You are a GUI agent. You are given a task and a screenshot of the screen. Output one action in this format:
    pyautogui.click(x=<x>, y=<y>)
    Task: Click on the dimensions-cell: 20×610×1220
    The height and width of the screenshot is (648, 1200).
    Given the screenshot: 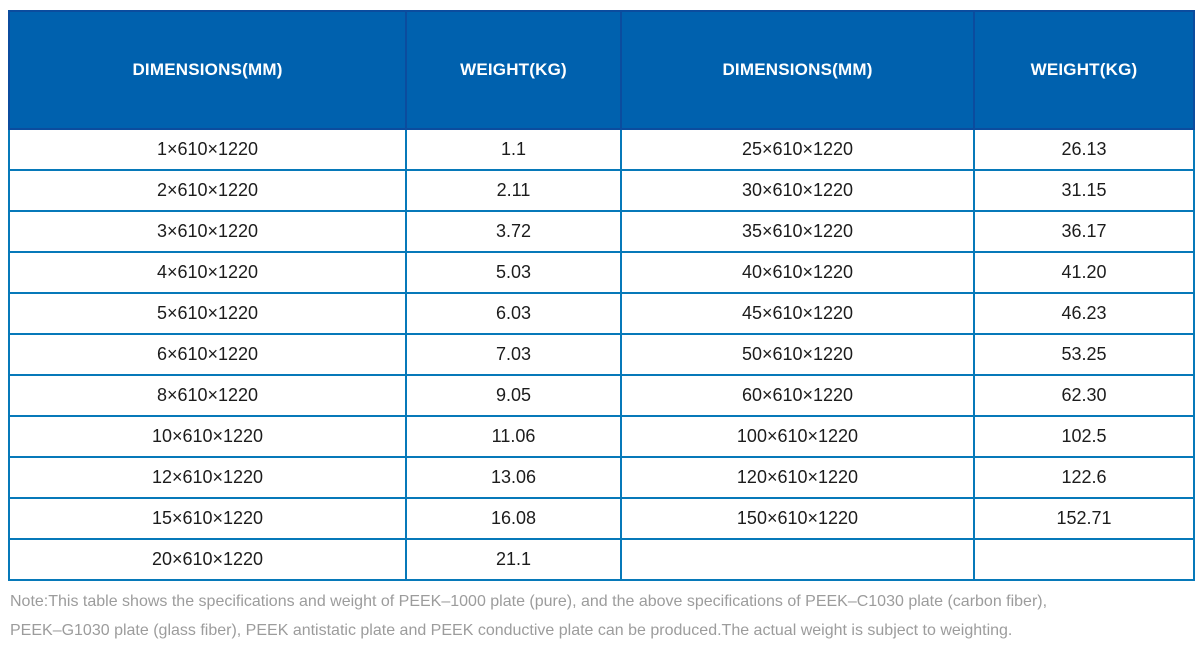 What is the action you would take?
    pyautogui.click(x=207, y=559)
    